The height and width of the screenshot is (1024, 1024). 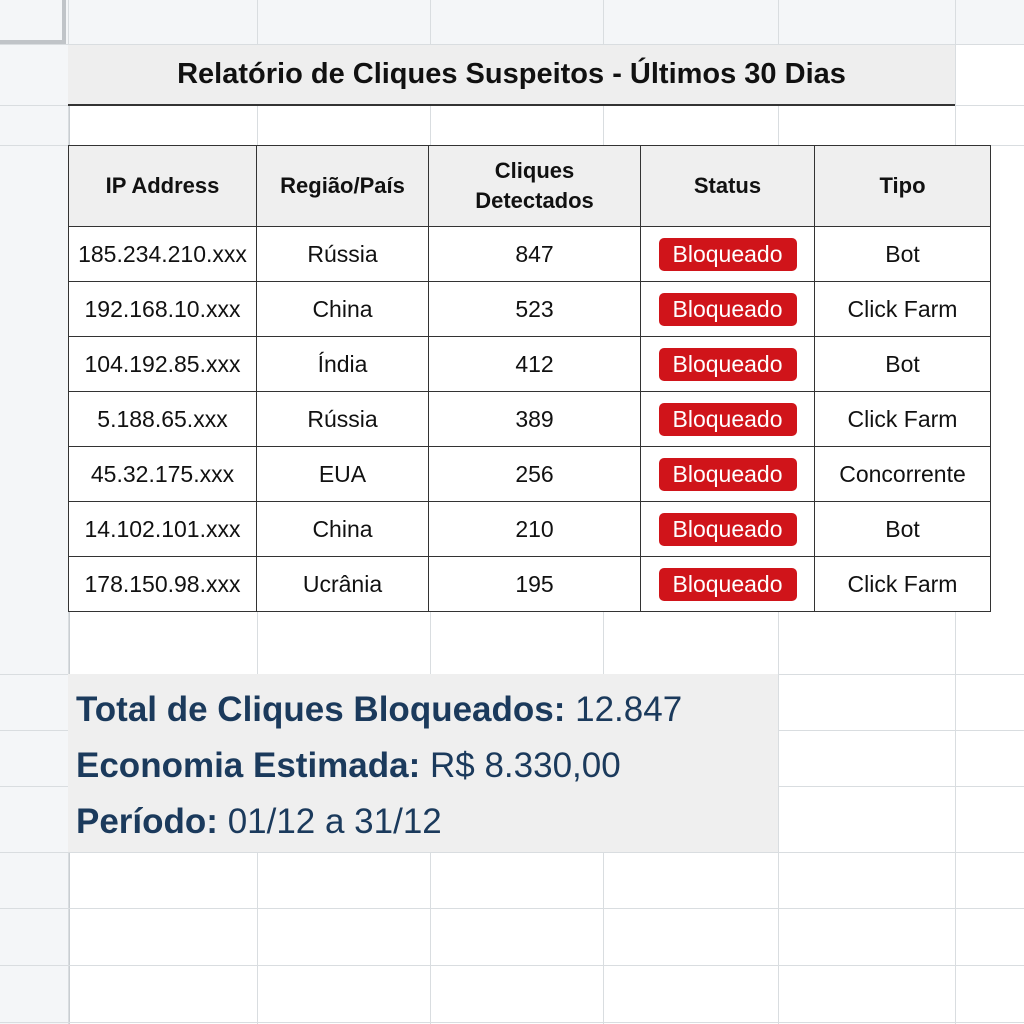 What do you see at coordinates (546, 22) in the screenshot?
I see `column-header-row` at bounding box center [546, 22].